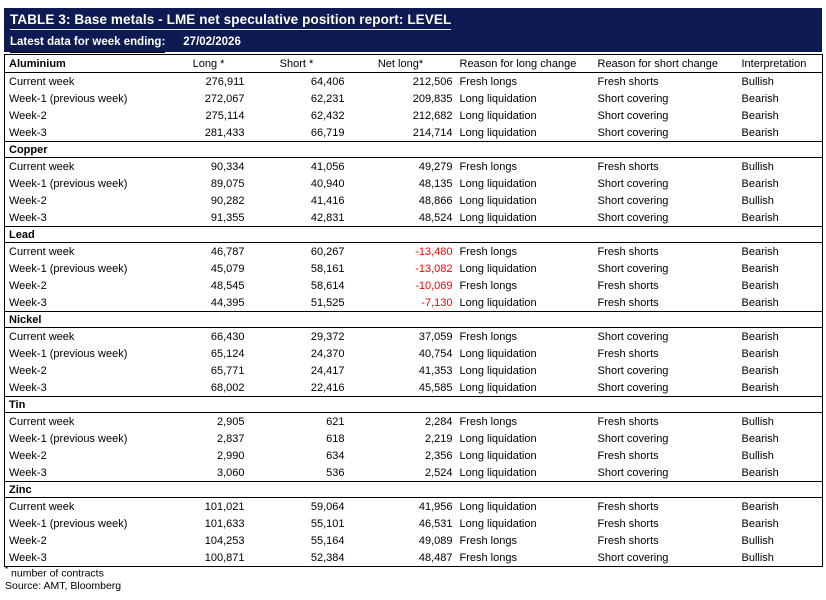 Image resolution: width=826 pixels, height=600 pixels. I want to click on short-cell: 24,370, so click(327, 353).